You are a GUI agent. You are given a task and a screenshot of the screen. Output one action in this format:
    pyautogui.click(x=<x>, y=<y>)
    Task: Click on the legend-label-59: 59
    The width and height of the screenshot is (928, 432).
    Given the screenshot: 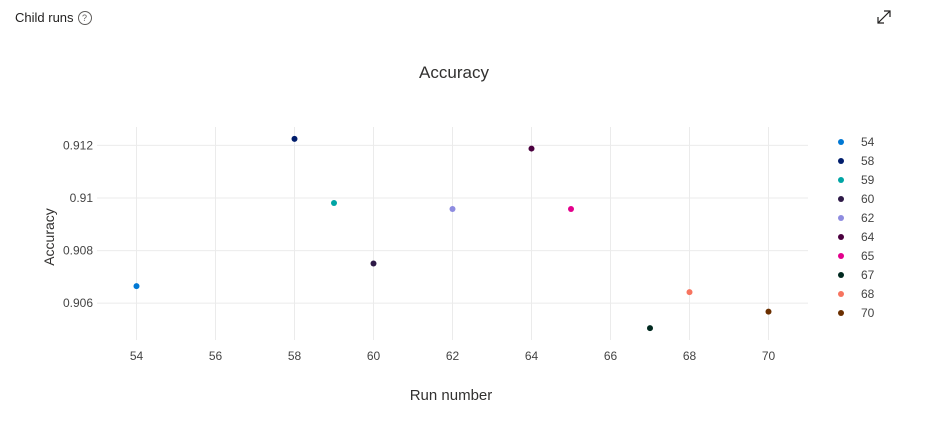 What is the action you would take?
    pyautogui.click(x=868, y=180)
    